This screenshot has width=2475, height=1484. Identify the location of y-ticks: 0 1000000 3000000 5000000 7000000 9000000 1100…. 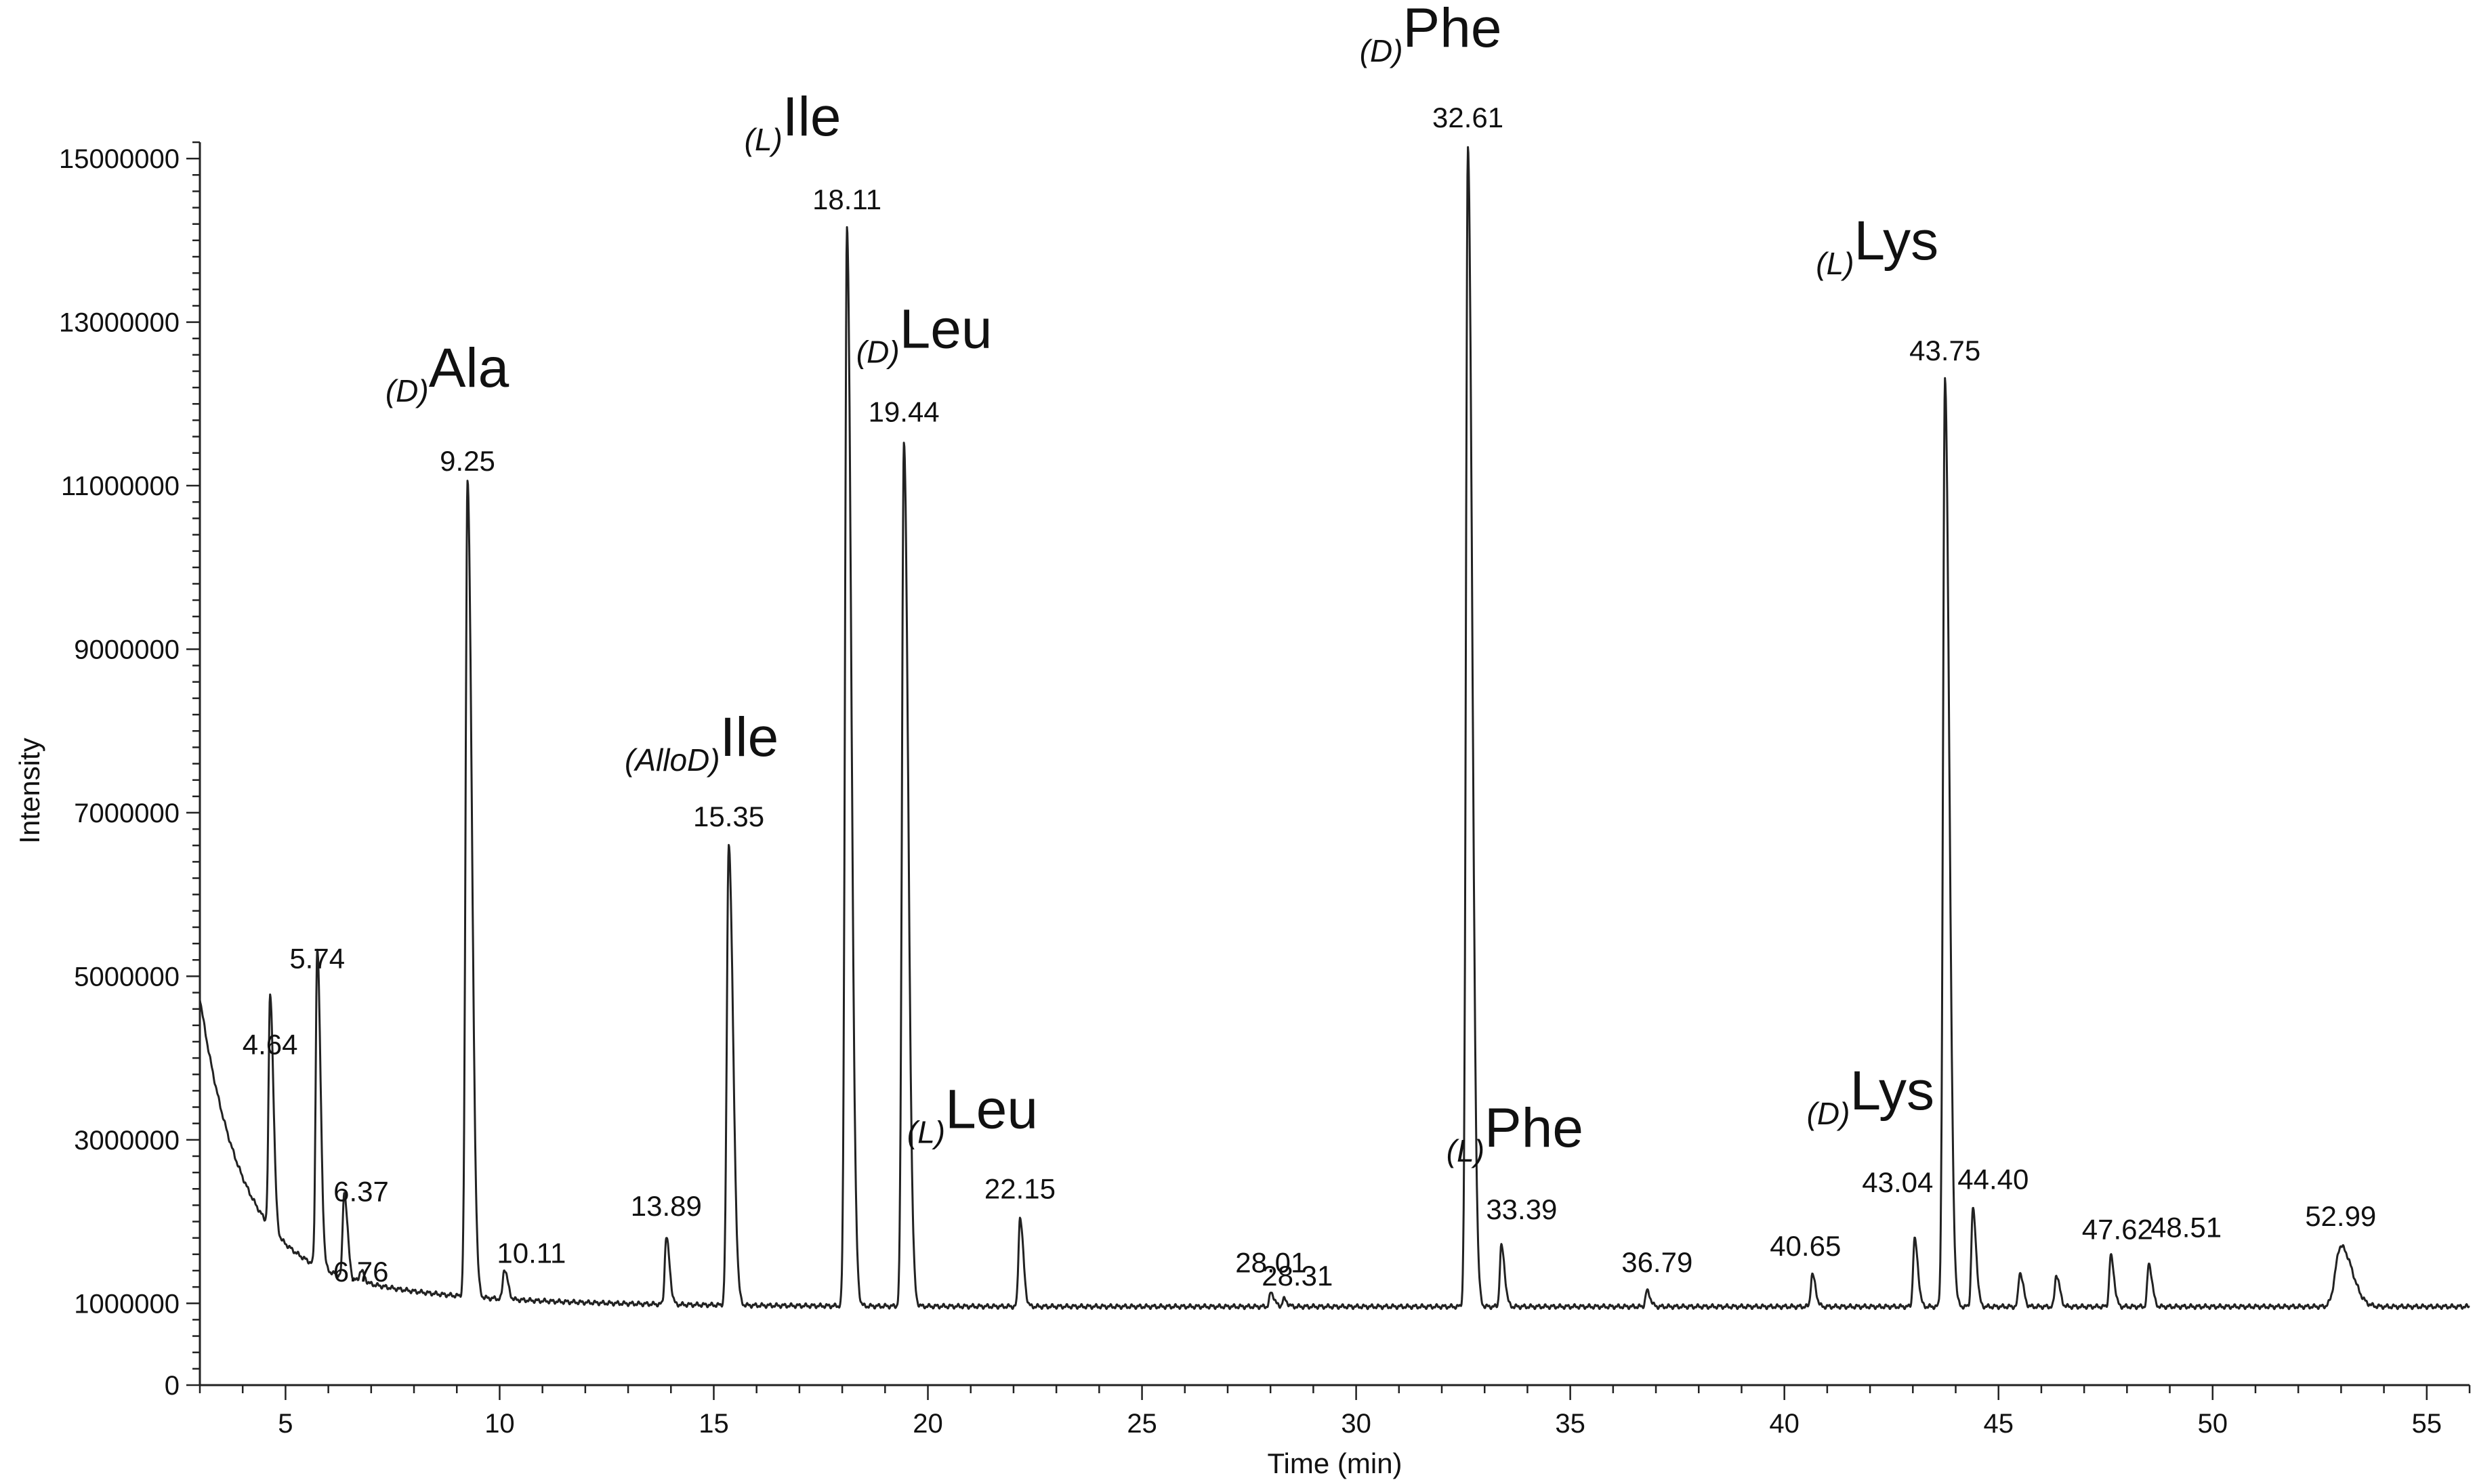
(129, 771).